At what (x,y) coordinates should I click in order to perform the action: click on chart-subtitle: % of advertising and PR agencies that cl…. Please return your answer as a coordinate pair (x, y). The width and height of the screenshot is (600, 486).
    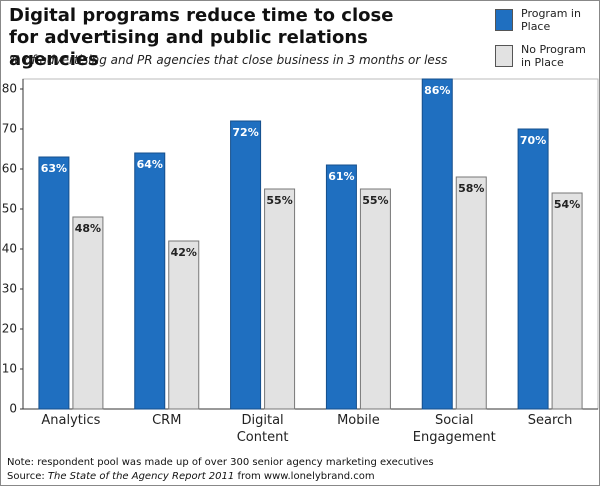
    Looking at the image, I should click on (228, 60).